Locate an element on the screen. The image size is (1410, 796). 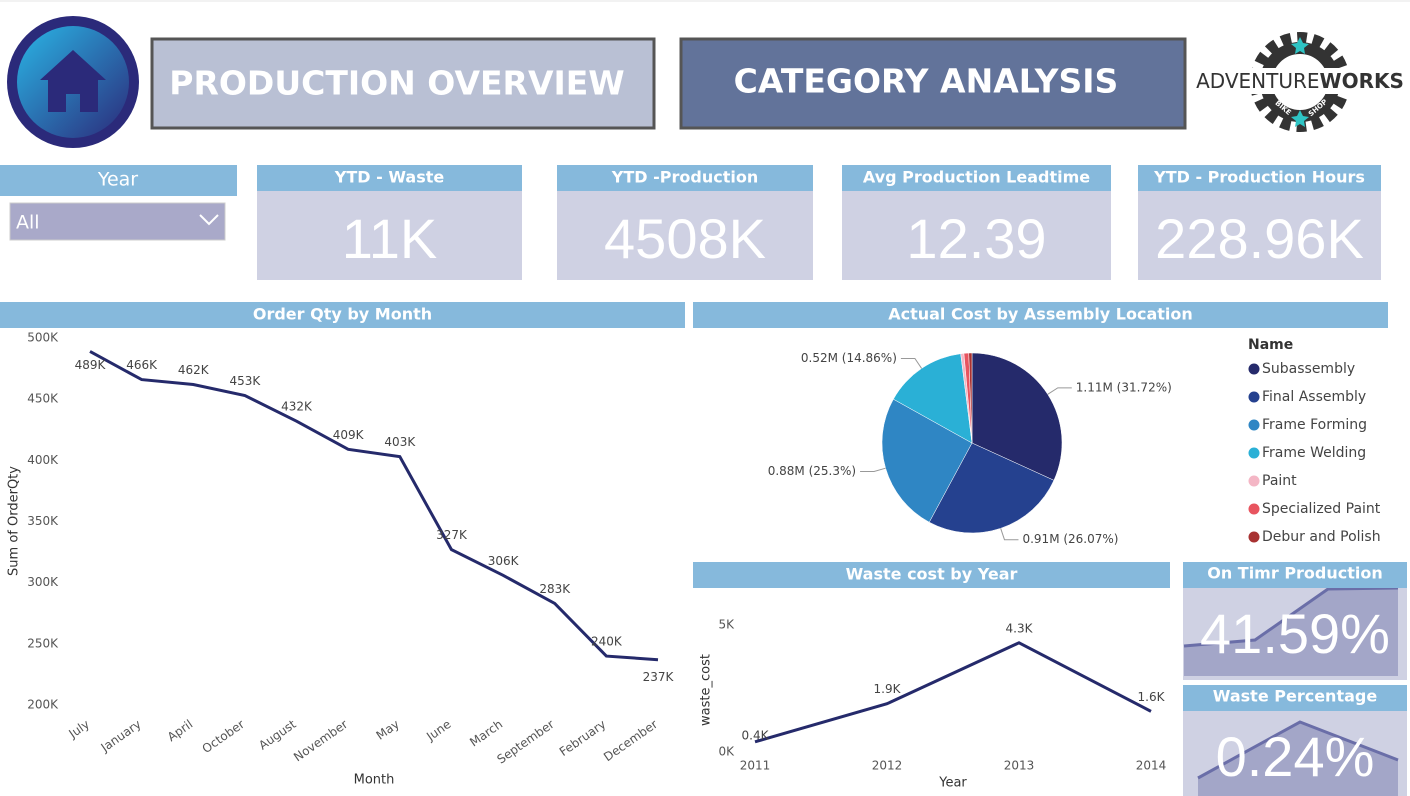
legend-label: Paint is located at coordinates (1279, 481).